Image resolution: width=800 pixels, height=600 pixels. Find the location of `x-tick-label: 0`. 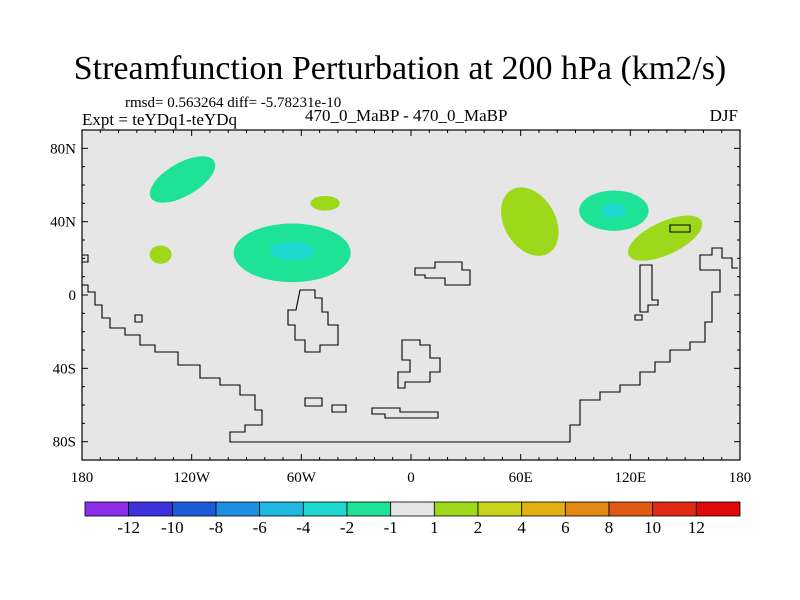

x-tick-label: 0 is located at coordinates (411, 478).